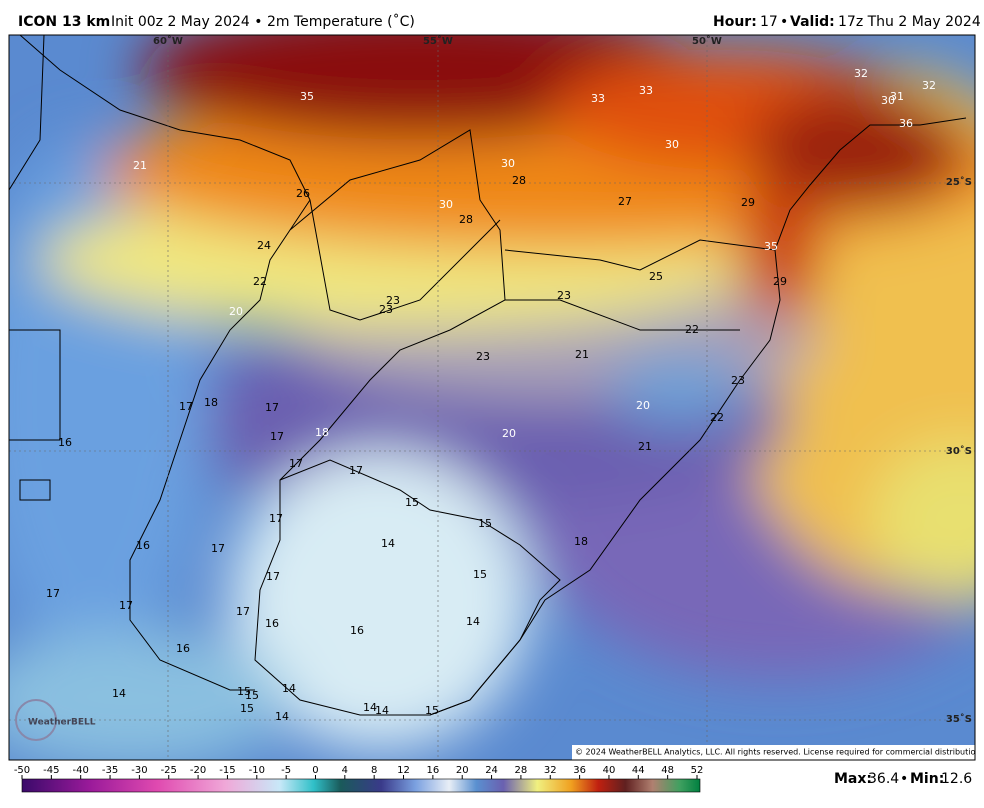  What do you see at coordinates (959, 182) in the screenshot?
I see `lat-label: 25˚S` at bounding box center [959, 182].